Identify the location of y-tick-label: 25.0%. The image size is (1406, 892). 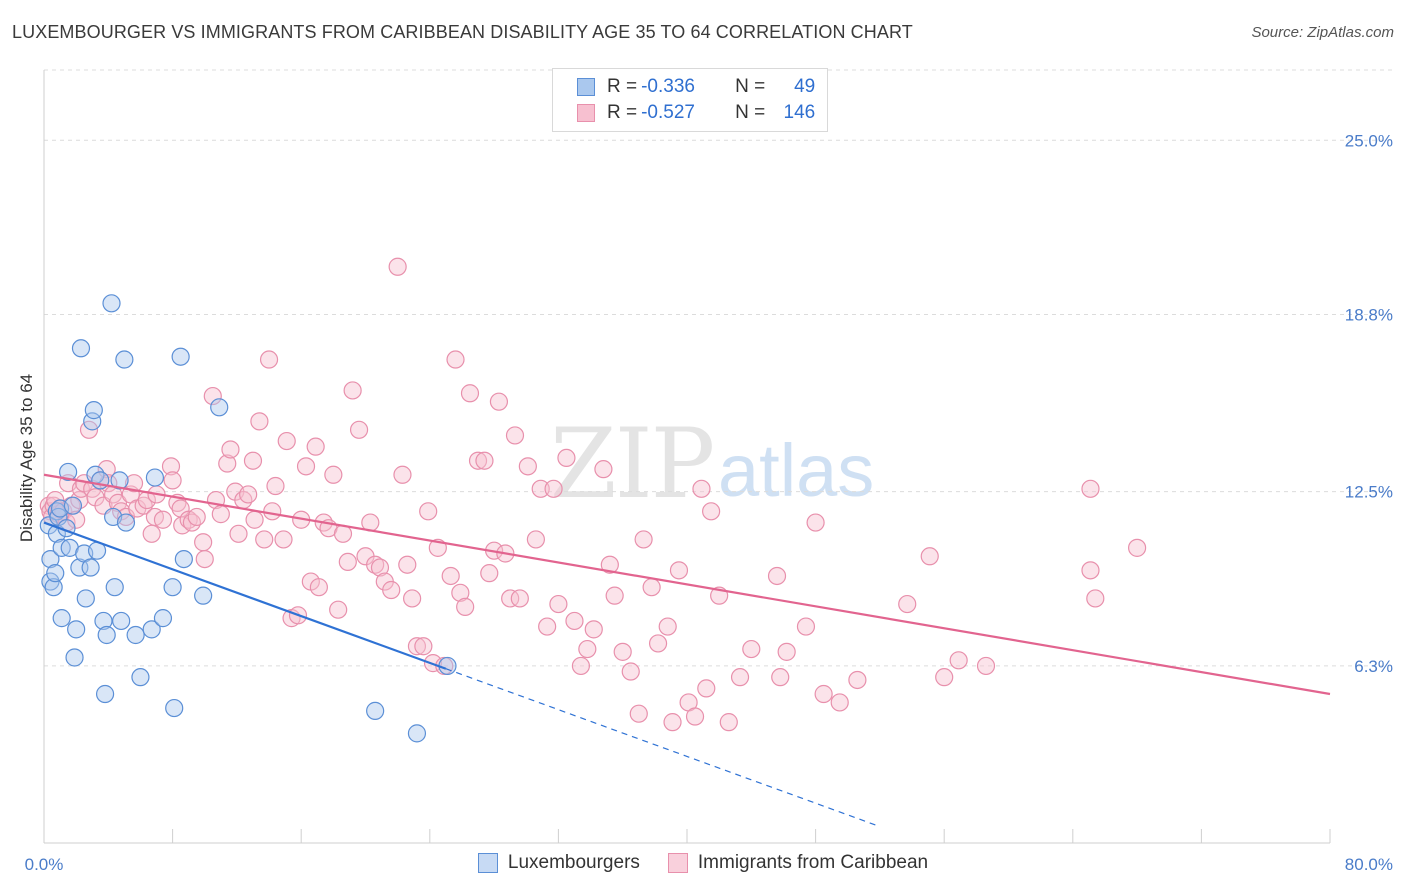
(1369, 140).